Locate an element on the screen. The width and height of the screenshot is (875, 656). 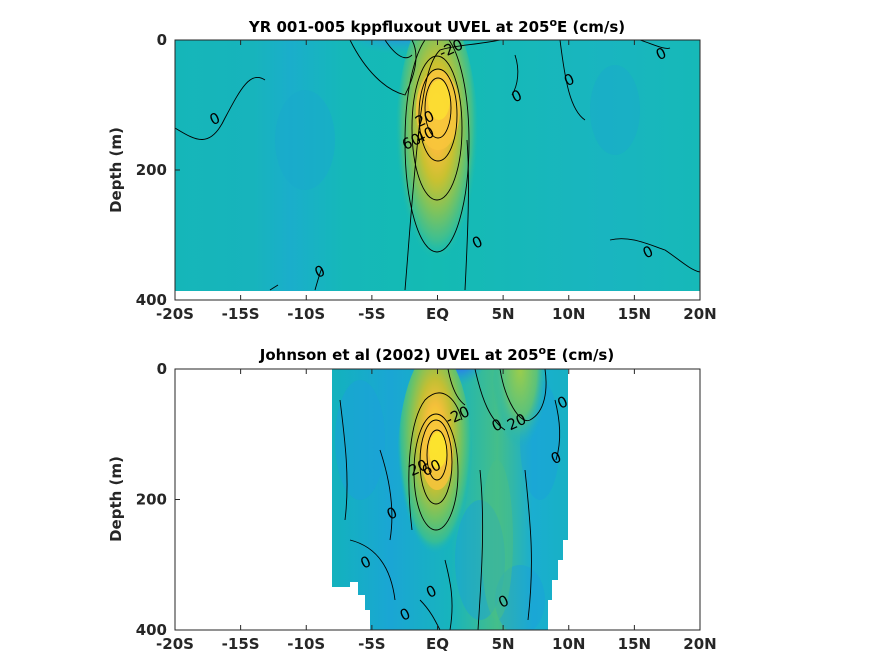
bottom-heatmap is located at coordinates (450, 499).